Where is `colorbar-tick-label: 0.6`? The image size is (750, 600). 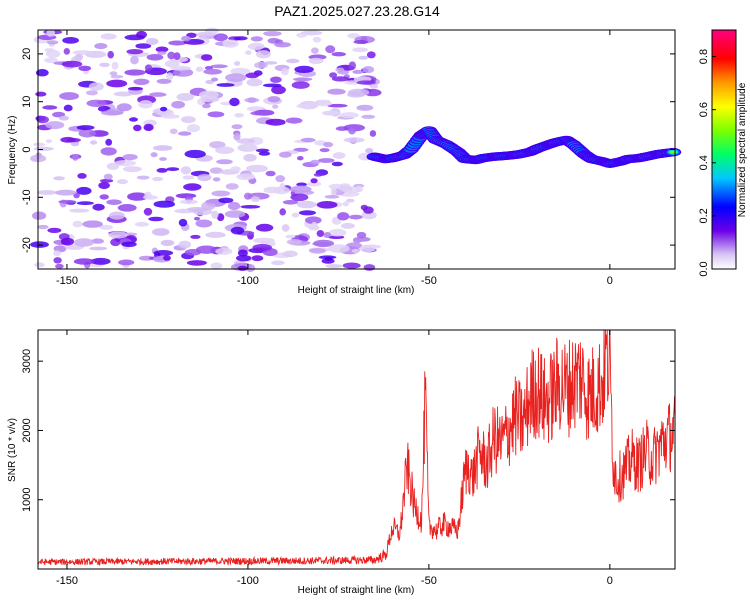 colorbar-tick-label: 0.6 is located at coordinates (704, 109).